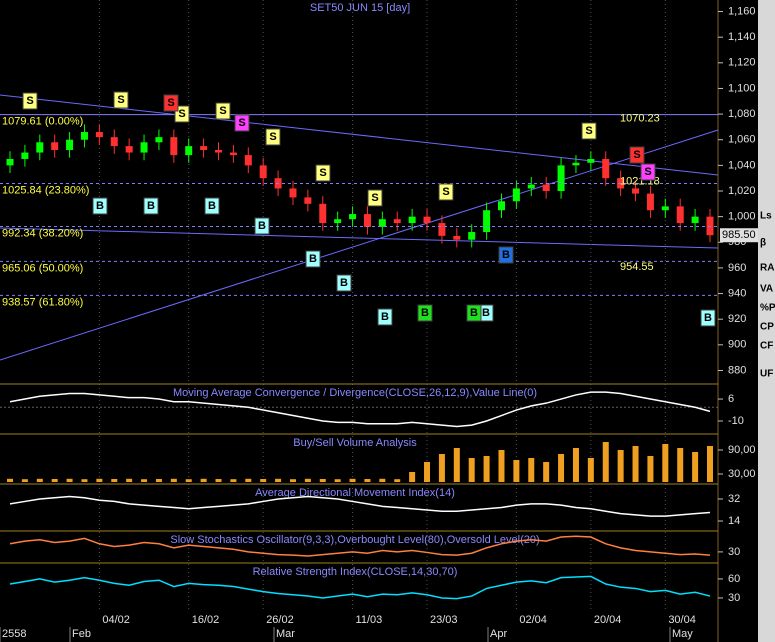 The width and height of the screenshot is (775, 642). Describe the element at coordinates (742, 217) in the screenshot. I see `y-tick-label: 1,000` at that location.